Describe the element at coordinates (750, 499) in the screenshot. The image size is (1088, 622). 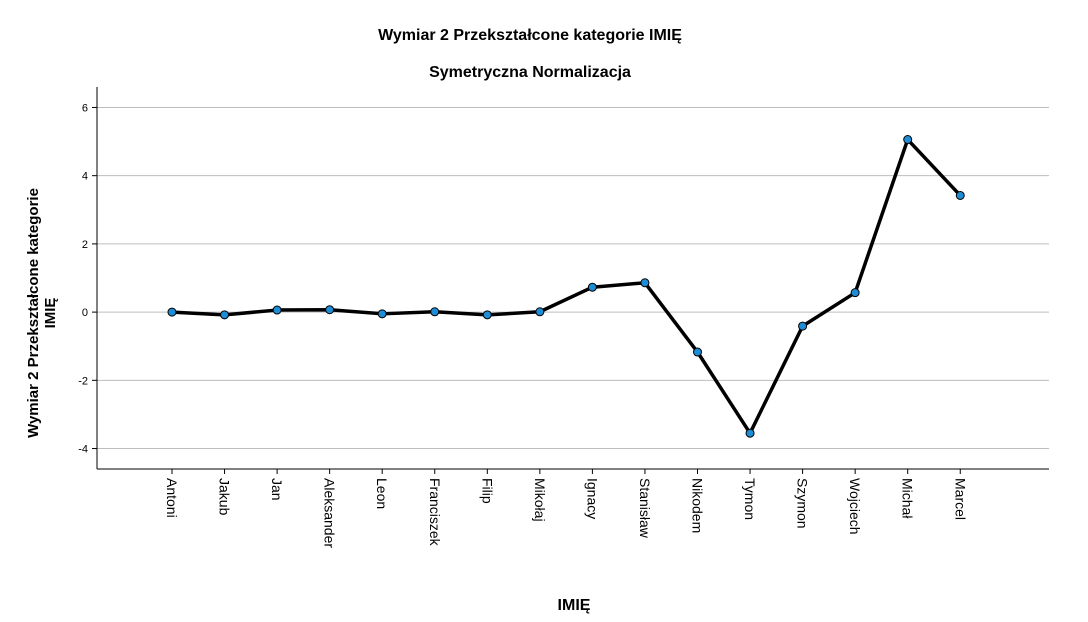
I see `x-tick-label: Tymon` at that location.